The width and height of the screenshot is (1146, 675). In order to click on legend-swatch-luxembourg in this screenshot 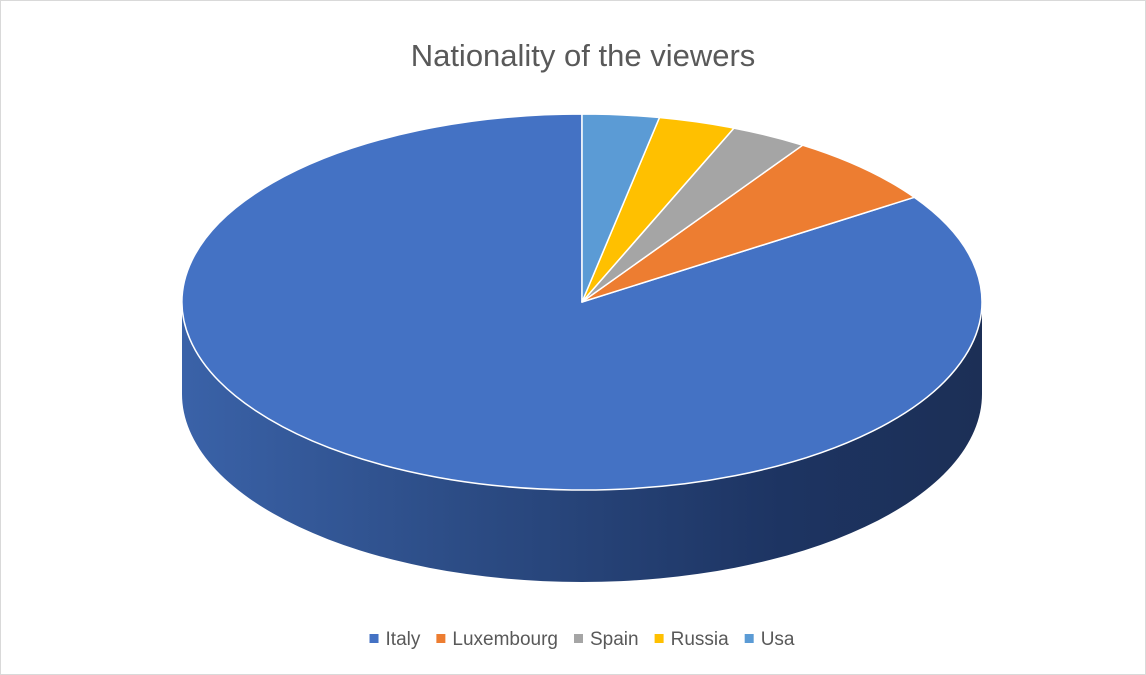, I will do `click(441, 638)`.